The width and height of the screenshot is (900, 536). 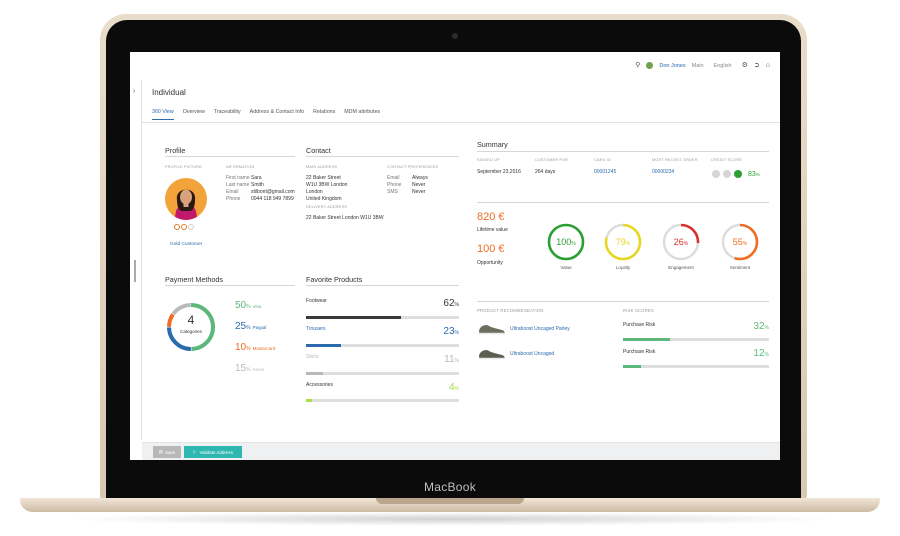 I want to click on home-icon: ⌂, so click(x=767, y=65).